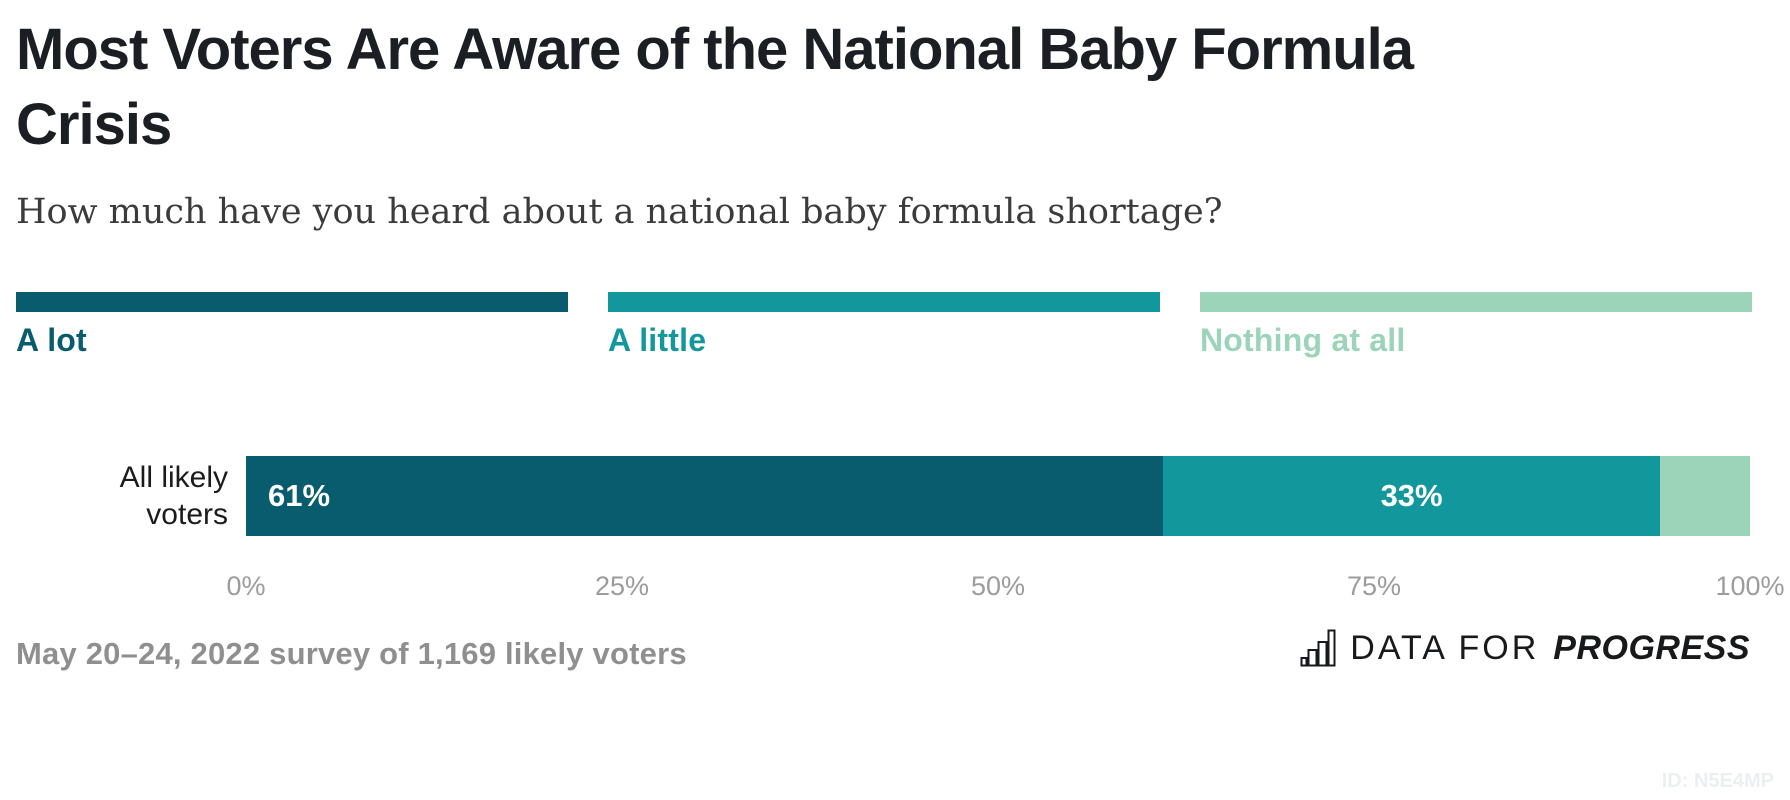 This screenshot has width=1790, height=800. I want to click on legend-label-a-lot: A lot, so click(51, 340).